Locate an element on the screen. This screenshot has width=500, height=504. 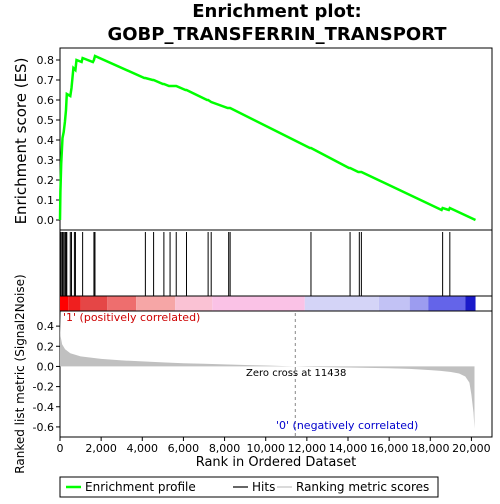
x-tick-label: 4,000 is located at coordinates (143, 448).